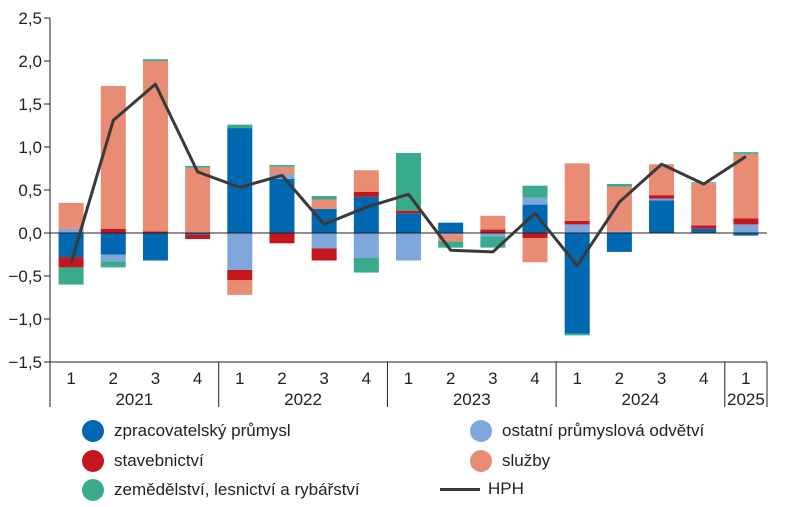 This screenshot has height=507, width=800. I want to click on y-tick-label: −1,5, so click(25, 362).